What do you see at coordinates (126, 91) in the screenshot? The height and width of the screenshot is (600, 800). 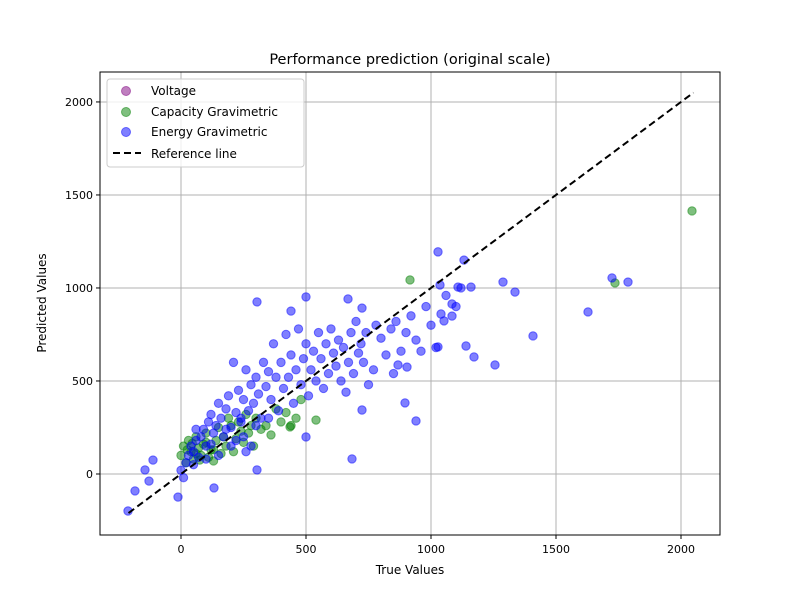 I see `legend-marker-voltage` at bounding box center [126, 91].